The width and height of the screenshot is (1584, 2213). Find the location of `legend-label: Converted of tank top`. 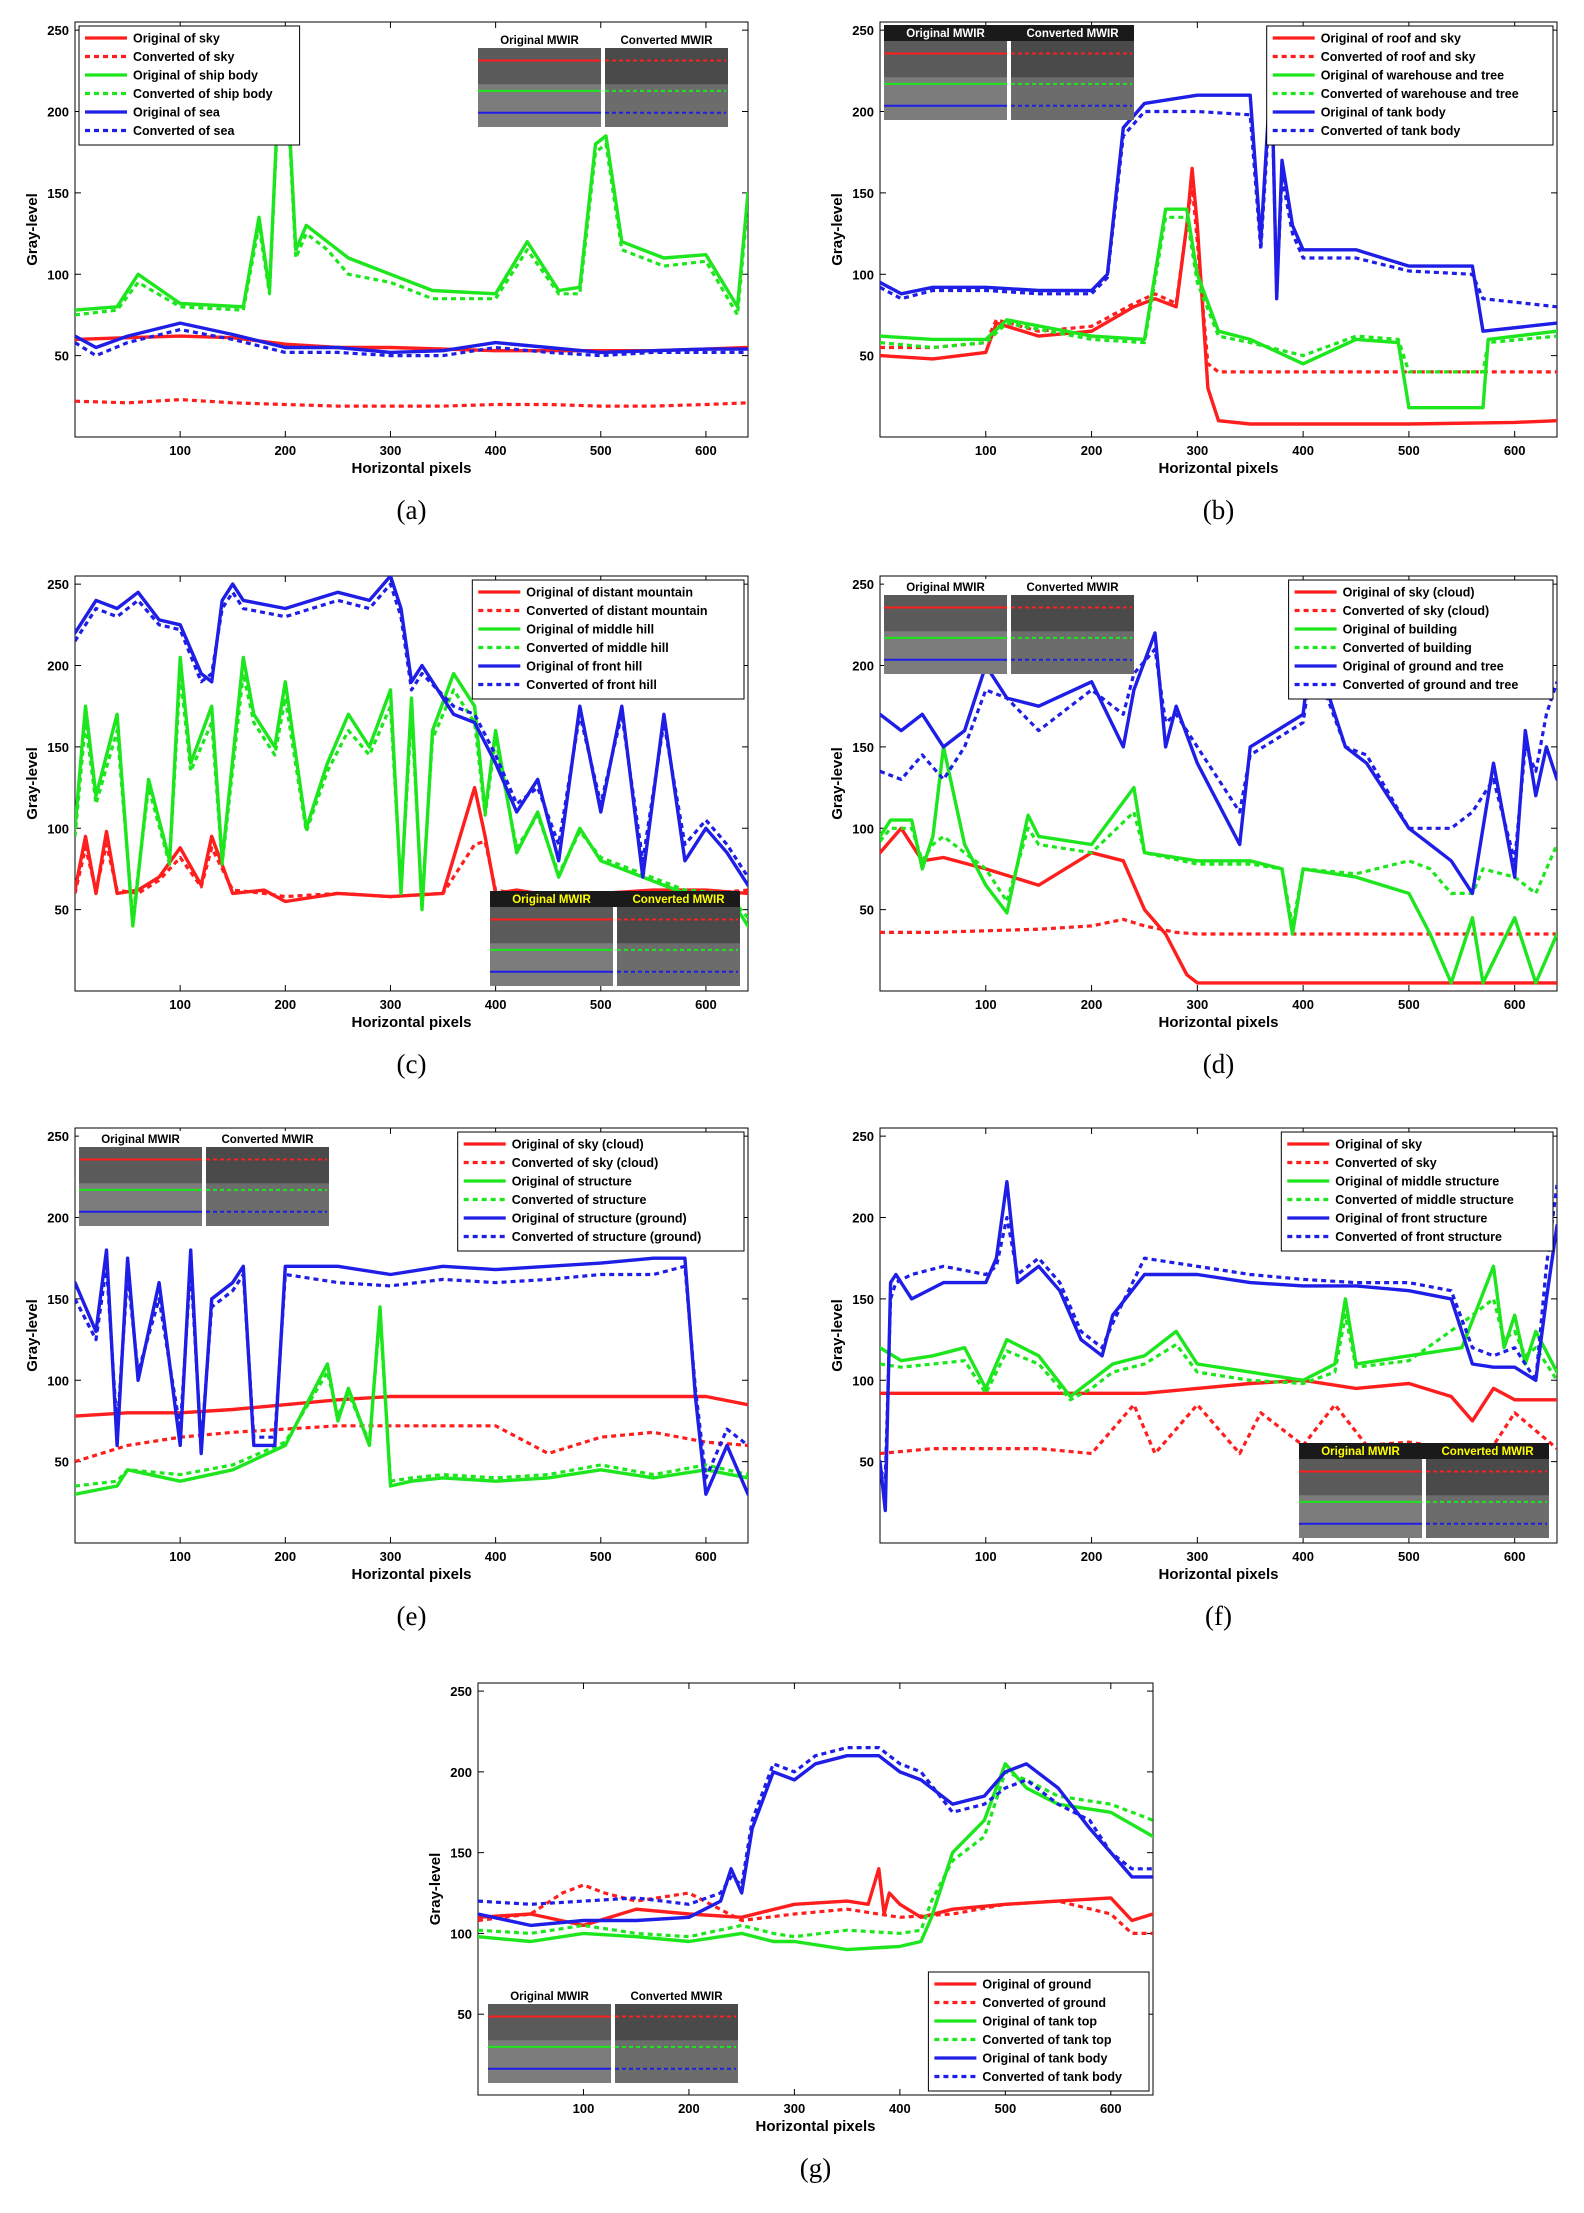

legend-label: Converted of tank top is located at coordinates (1047, 2040).